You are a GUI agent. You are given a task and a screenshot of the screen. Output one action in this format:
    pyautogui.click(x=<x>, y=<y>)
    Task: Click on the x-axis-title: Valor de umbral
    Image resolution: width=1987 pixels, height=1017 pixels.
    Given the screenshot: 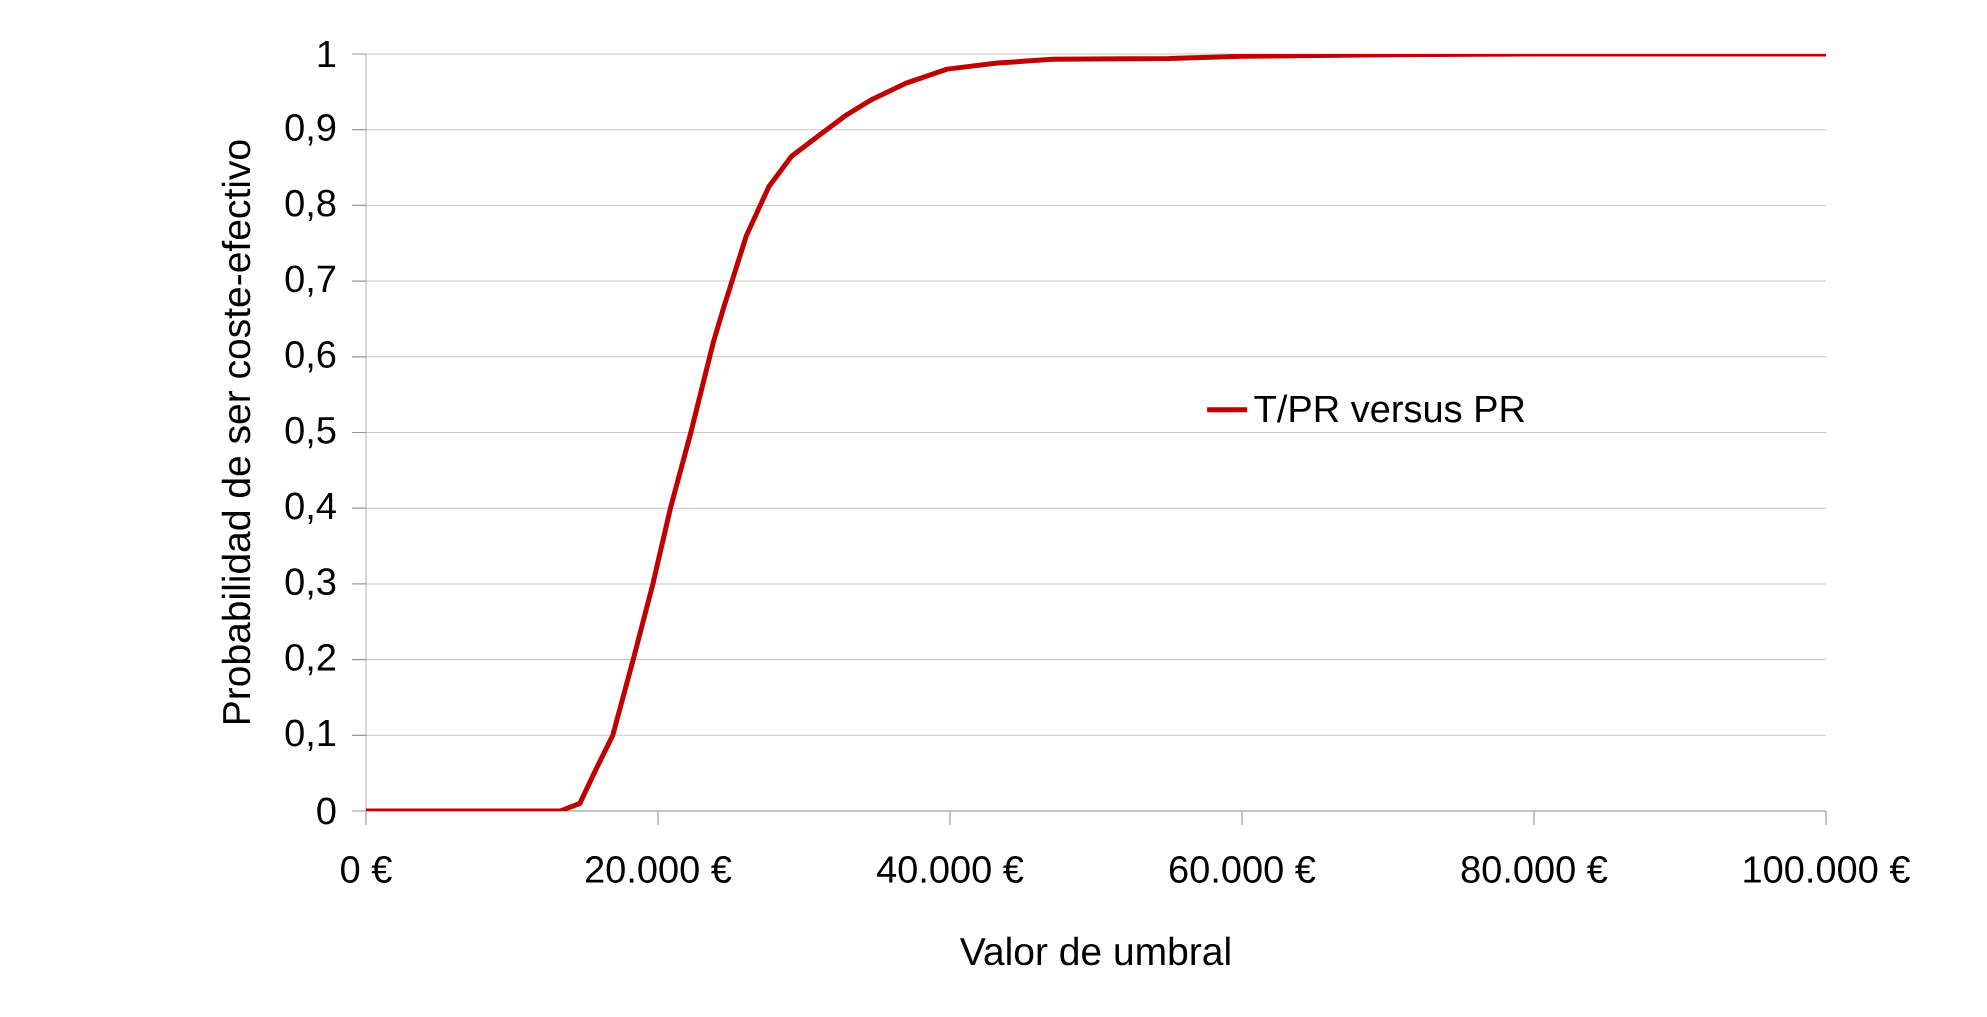 What is the action you would take?
    pyautogui.click(x=1094, y=951)
    